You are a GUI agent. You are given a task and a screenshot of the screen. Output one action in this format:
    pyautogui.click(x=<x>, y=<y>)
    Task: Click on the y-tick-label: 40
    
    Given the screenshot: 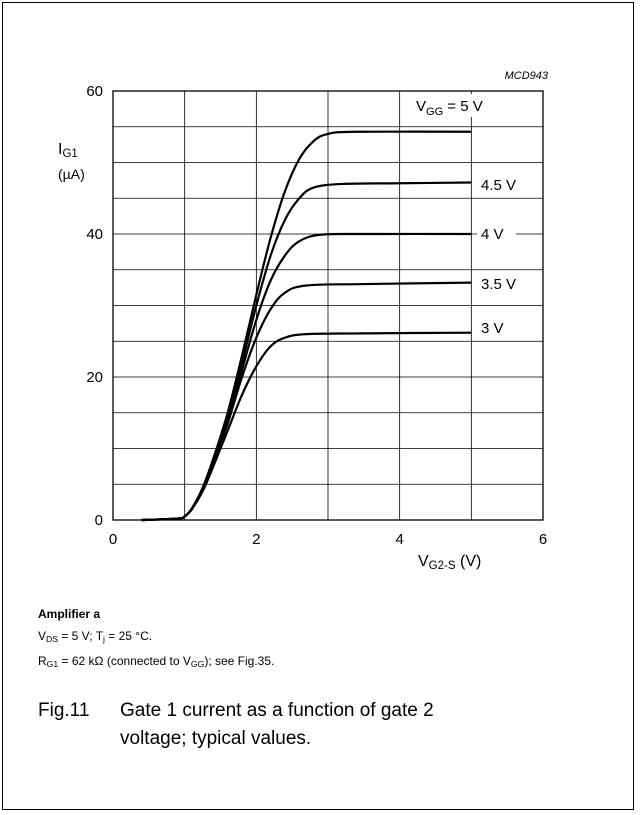 What is the action you would take?
    pyautogui.click(x=94, y=234)
    